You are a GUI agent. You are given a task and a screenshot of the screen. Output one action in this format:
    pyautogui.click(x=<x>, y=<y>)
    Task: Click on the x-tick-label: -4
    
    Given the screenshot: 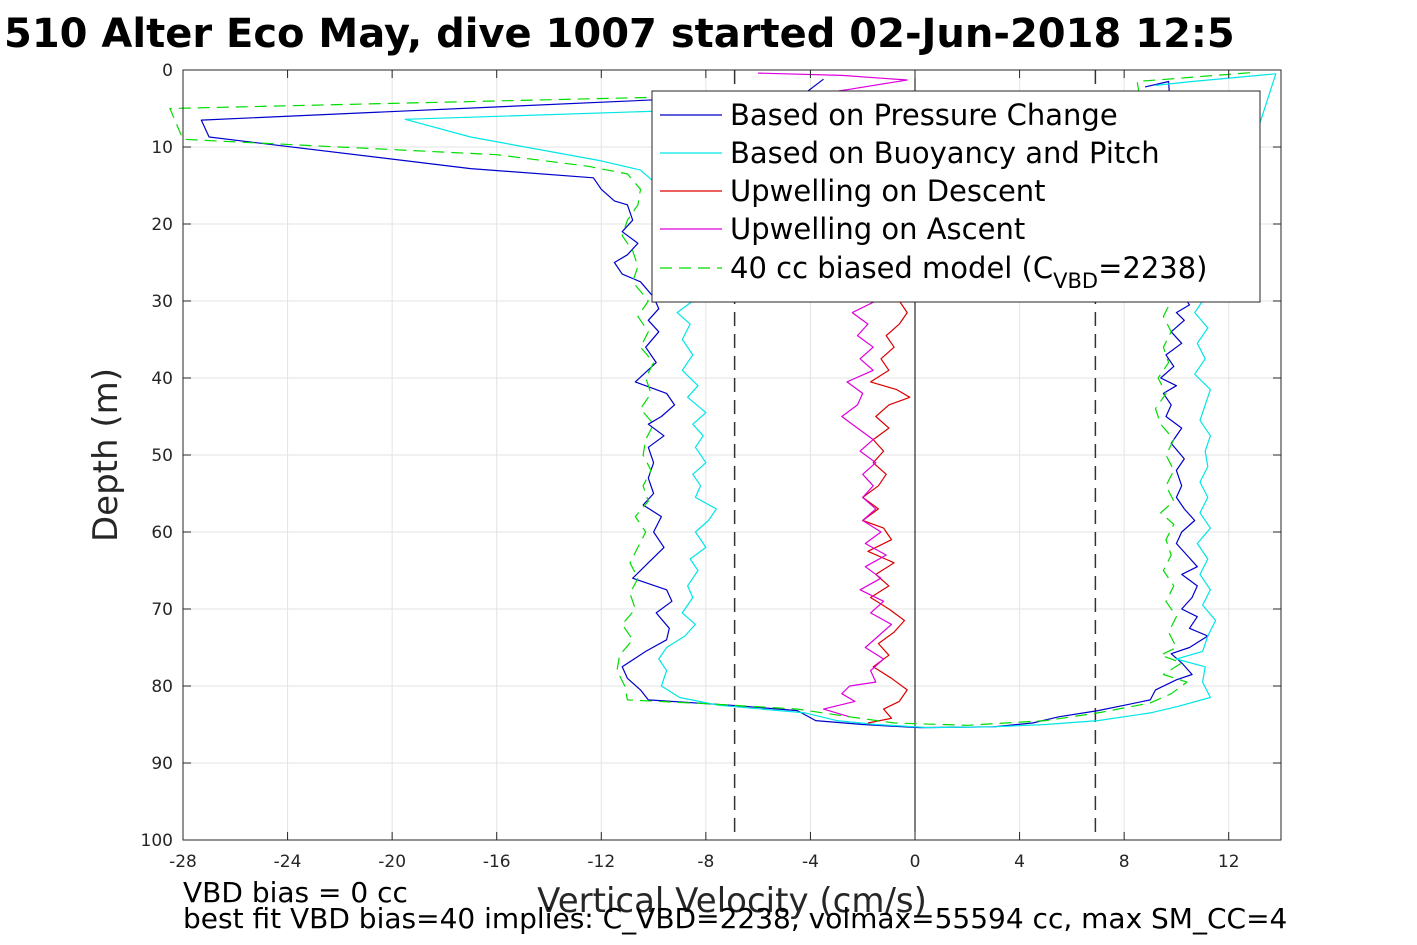 What is the action you would take?
    pyautogui.click(x=810, y=862)
    